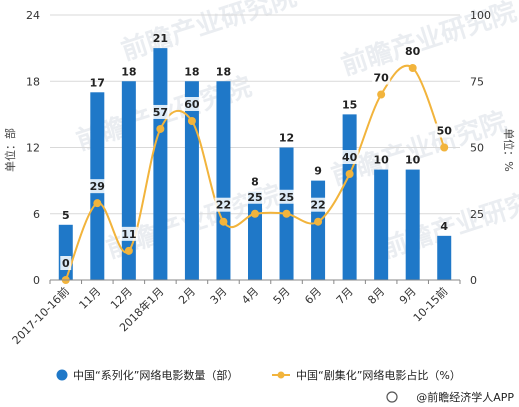  I want to click on line-value-label: 29, so click(97, 186).